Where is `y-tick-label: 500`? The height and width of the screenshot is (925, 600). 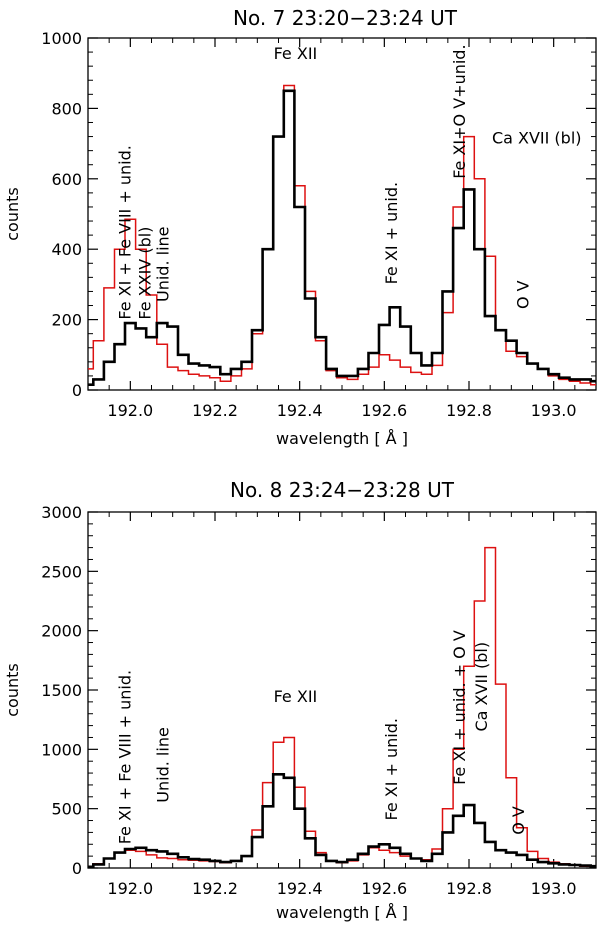
y-tick-label: 500 is located at coordinates (66, 809).